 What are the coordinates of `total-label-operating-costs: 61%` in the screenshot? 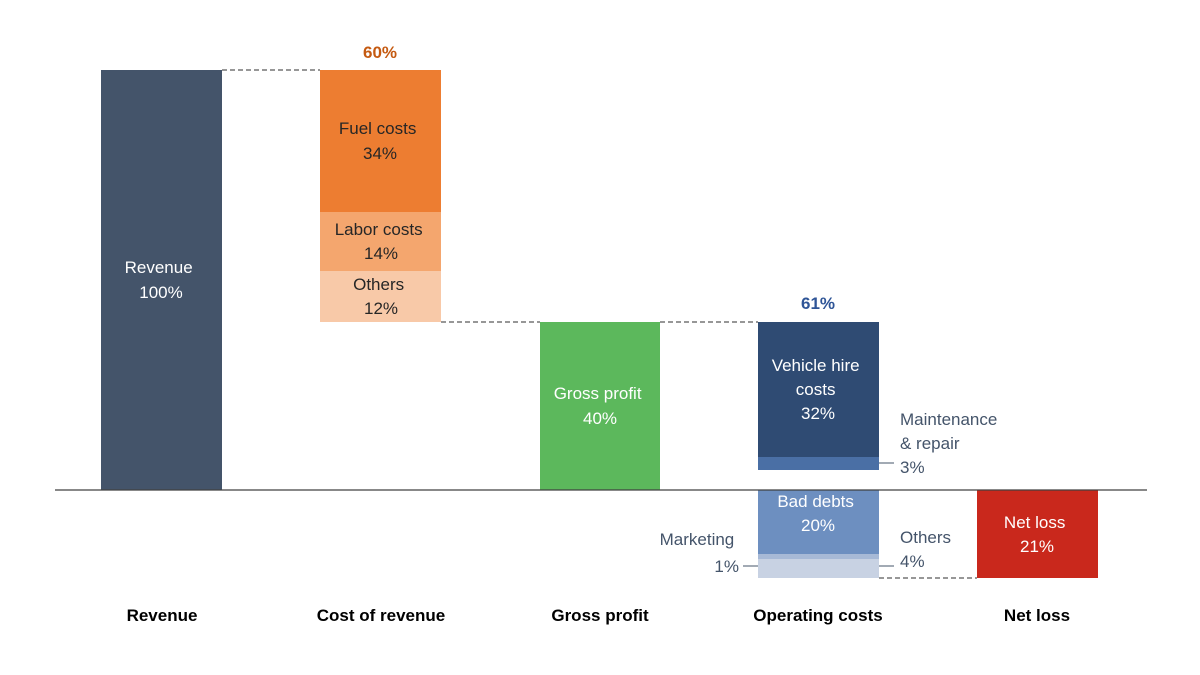 It's located at (818, 303).